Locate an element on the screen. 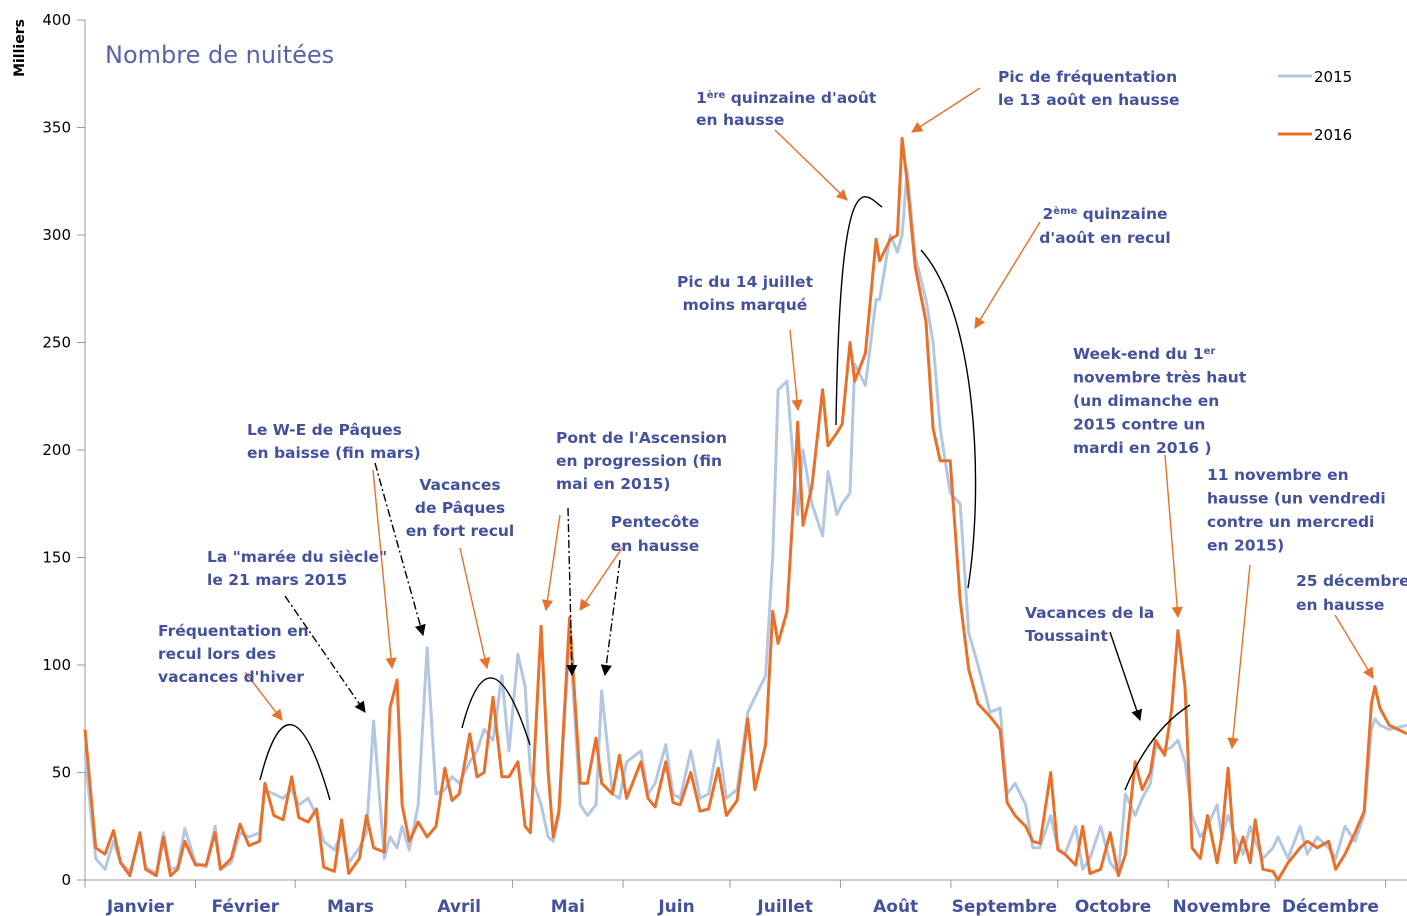 The height and width of the screenshot is (916, 1407). y-tick-label: 300 is located at coordinates (56, 235).